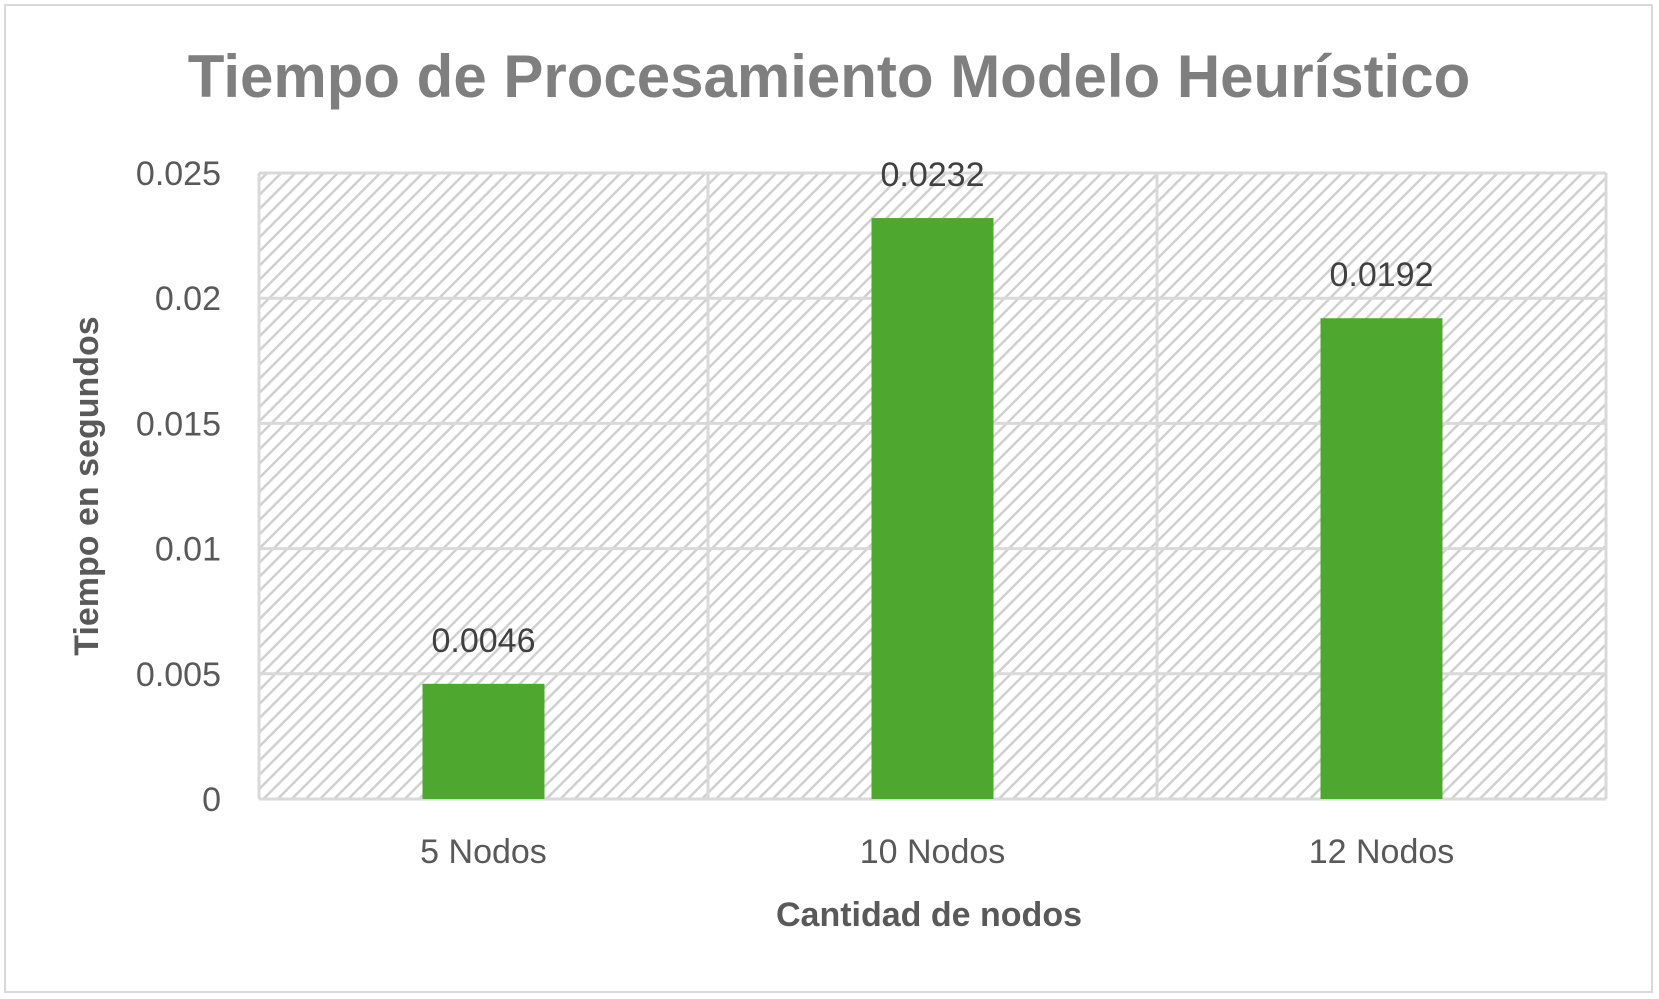  Describe the element at coordinates (178, 675) in the screenshot. I see `y-tick-label: 0.005` at that location.